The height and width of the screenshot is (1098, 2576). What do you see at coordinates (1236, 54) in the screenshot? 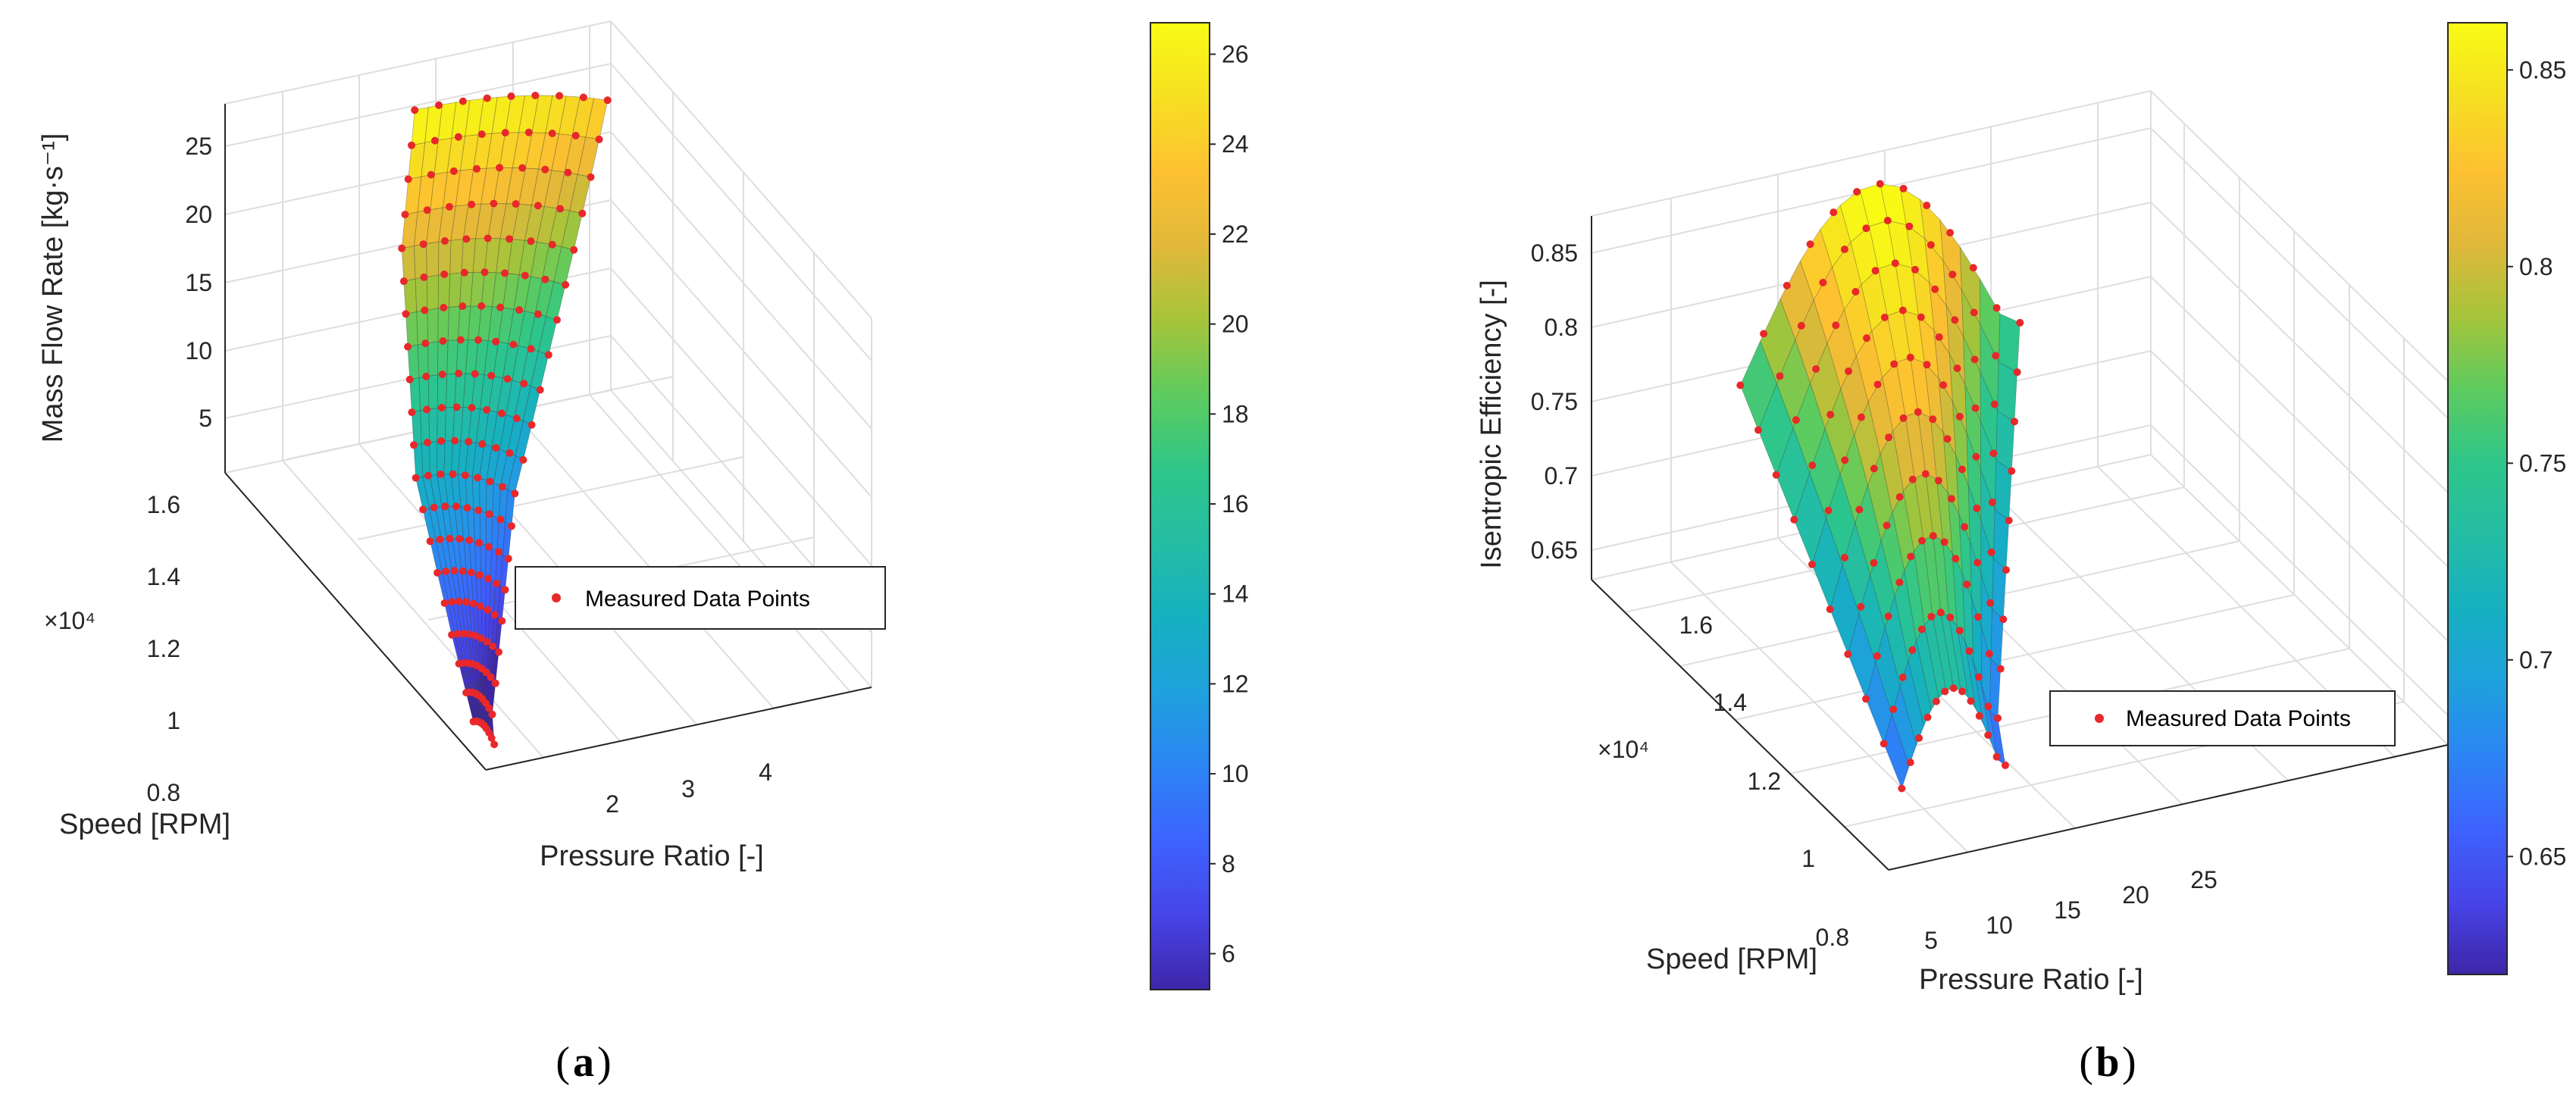
I see `colorbar-tick-label: 26` at bounding box center [1236, 54].